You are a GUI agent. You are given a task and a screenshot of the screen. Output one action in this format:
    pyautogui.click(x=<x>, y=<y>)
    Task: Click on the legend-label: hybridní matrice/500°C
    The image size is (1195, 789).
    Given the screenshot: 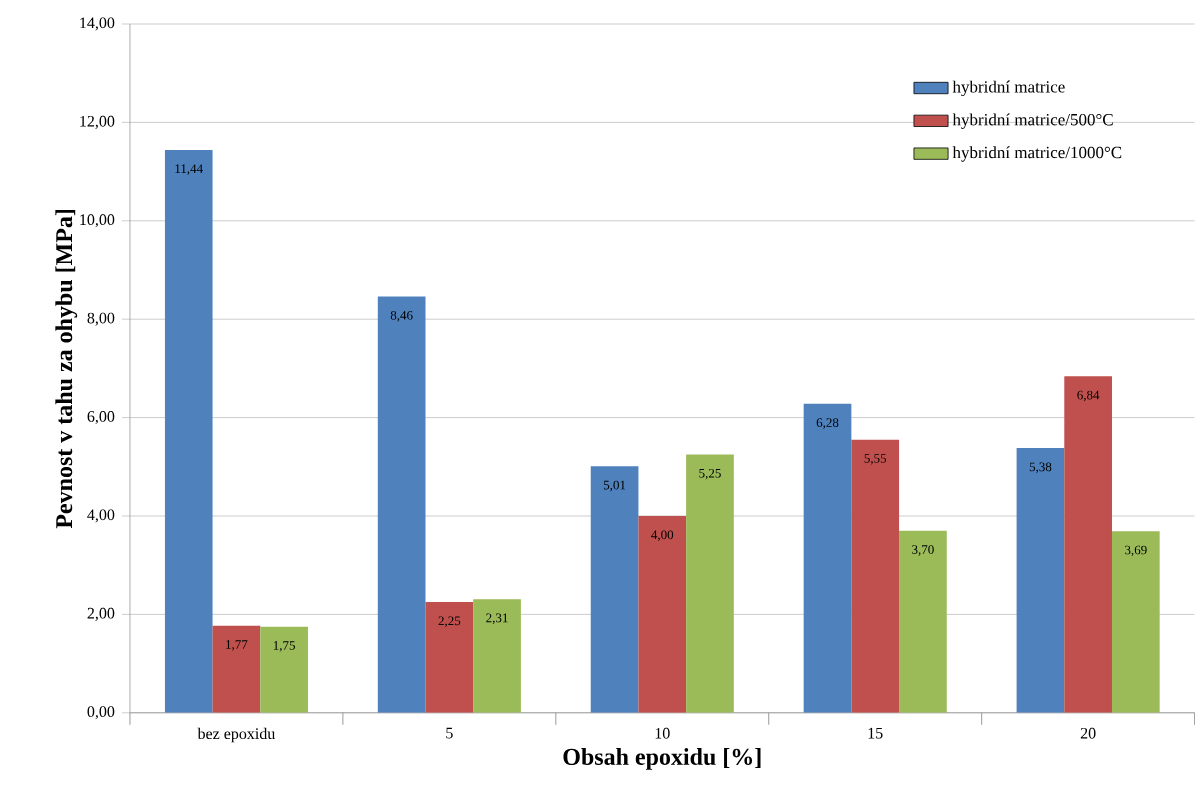 What is the action you would take?
    pyautogui.click(x=1032, y=121)
    